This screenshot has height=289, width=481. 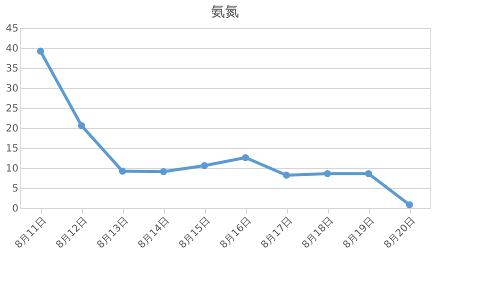 I want to click on y-tick-label: 40, so click(x=12, y=49).